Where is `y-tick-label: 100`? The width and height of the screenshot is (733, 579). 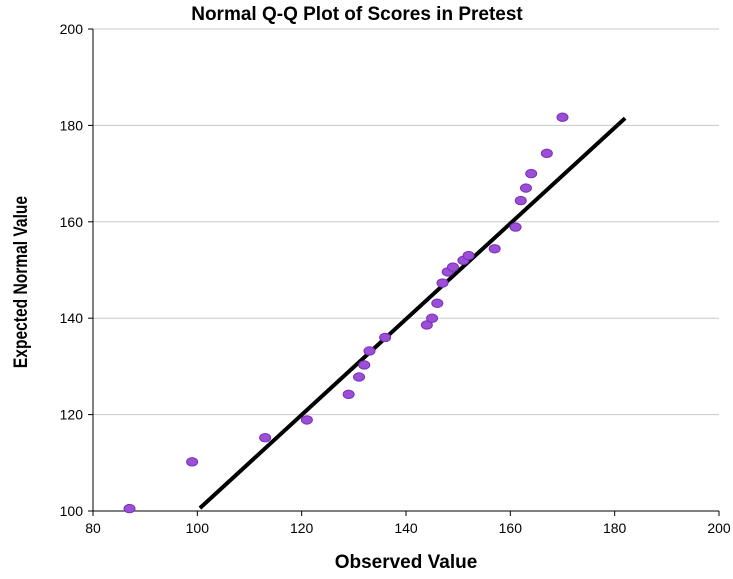 y-tick-label: 100 is located at coordinates (72, 511).